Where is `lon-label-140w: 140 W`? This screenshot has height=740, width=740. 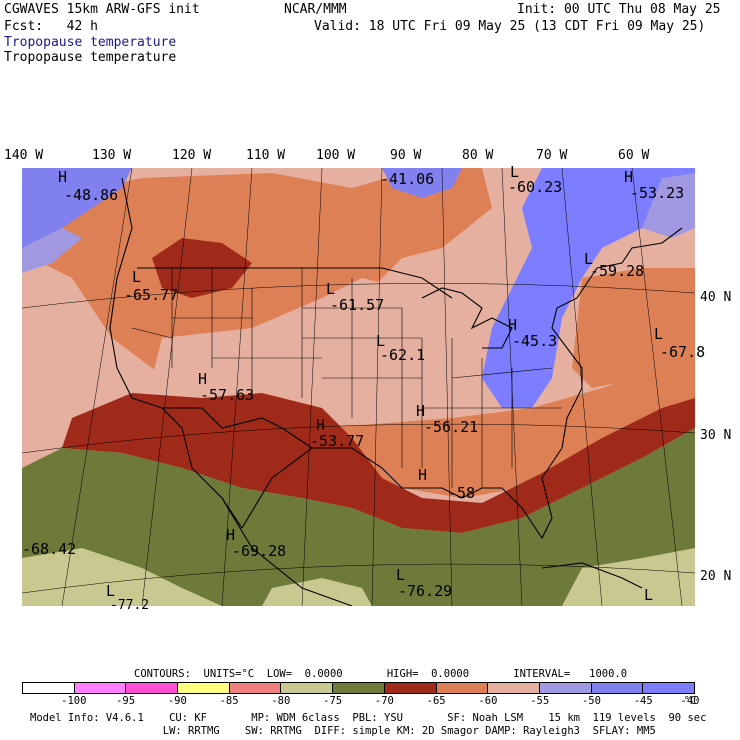
lon-label-140w: 140 W is located at coordinates (24, 155).